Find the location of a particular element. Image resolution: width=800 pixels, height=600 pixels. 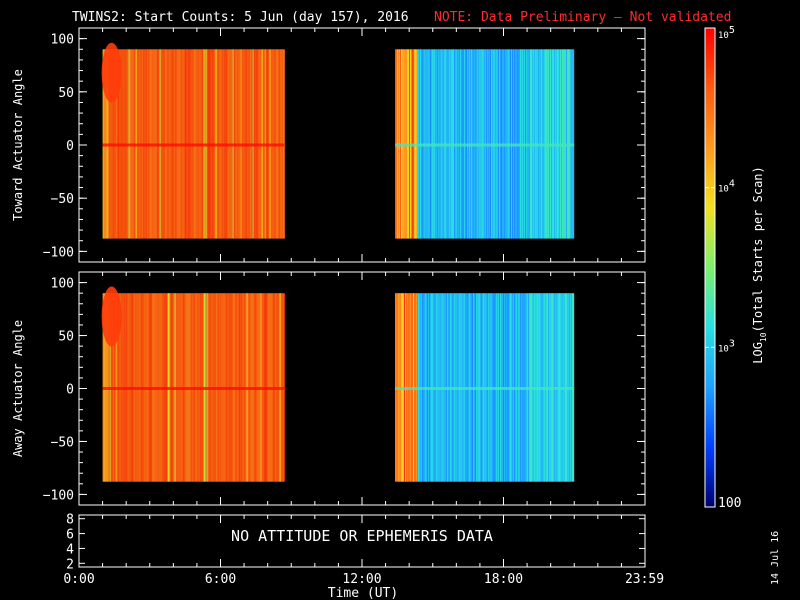

ytick-label: 6 is located at coordinates (70, 535).